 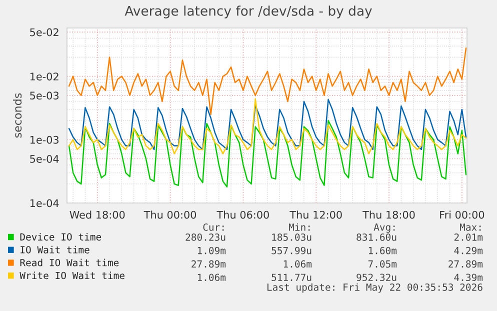 What do you see at coordinates (388, 214) in the screenshot?
I see `x-tick-label: Thu 18:00` at bounding box center [388, 214].